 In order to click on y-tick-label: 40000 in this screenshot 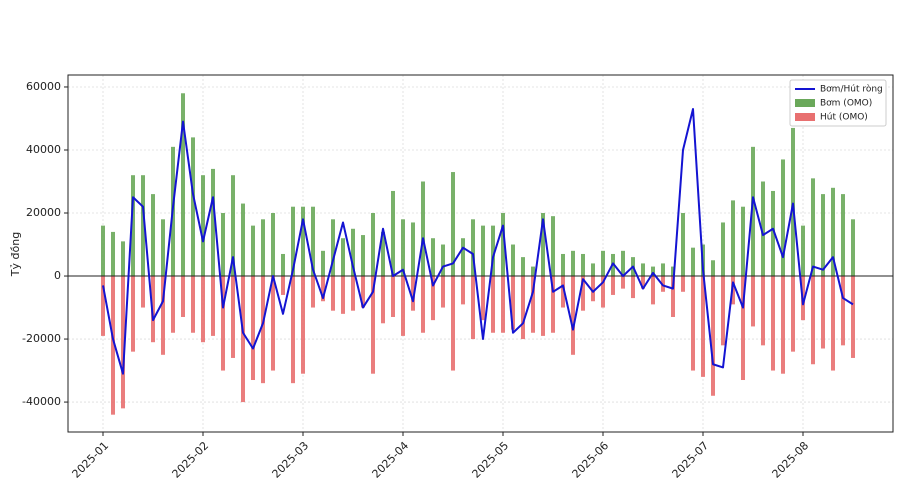, I will do `click(43, 149)`.